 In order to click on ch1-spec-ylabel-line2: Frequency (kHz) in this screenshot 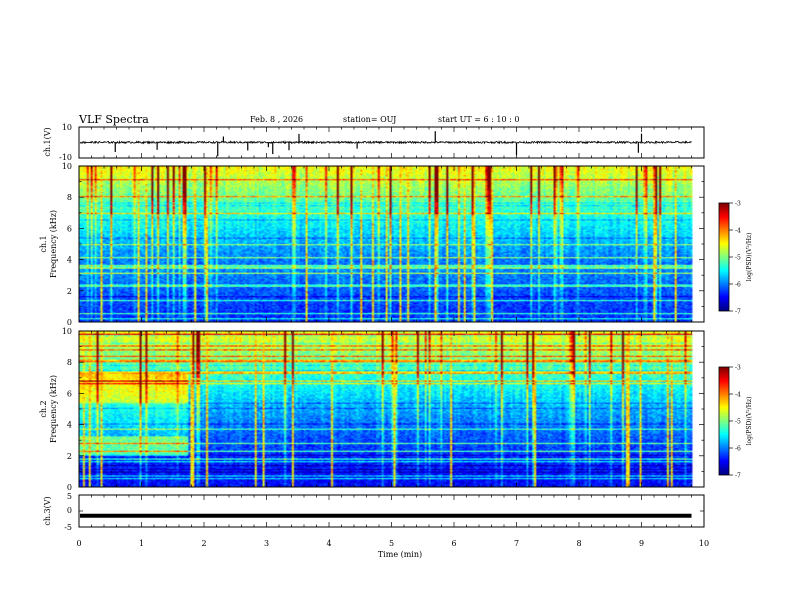, I will do `click(53, 244)`.